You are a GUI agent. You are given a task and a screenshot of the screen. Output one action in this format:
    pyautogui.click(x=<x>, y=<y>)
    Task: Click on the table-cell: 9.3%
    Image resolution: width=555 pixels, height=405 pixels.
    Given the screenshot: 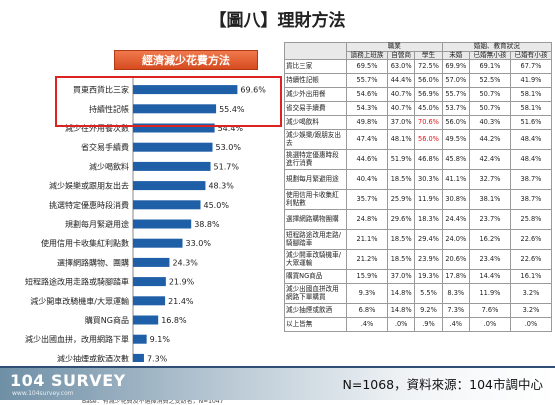 What is the action you would take?
    pyautogui.click(x=367, y=294)
    